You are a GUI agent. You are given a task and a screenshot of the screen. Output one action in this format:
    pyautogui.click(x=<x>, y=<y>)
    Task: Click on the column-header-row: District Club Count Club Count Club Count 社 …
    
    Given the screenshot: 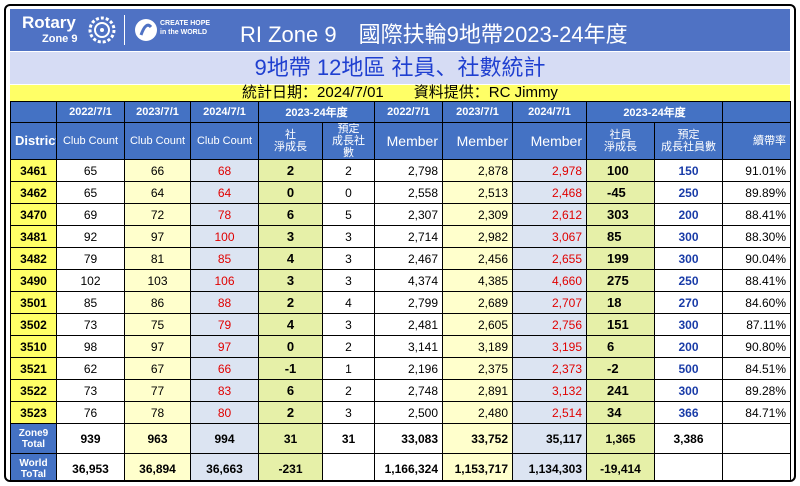 What is the action you would take?
    pyautogui.click(x=400, y=141)
    